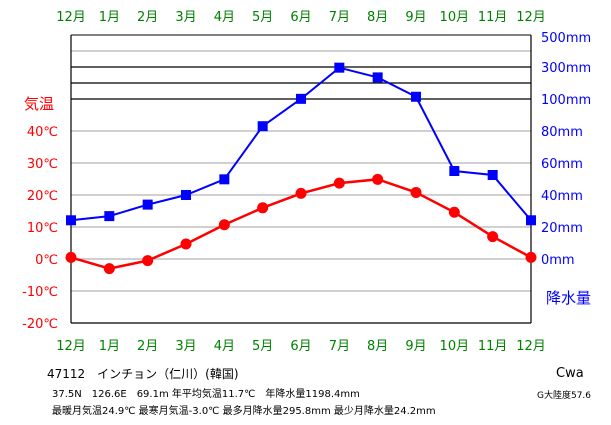  I want to click on precipitation-tick-label: 60mm, so click(562, 164).